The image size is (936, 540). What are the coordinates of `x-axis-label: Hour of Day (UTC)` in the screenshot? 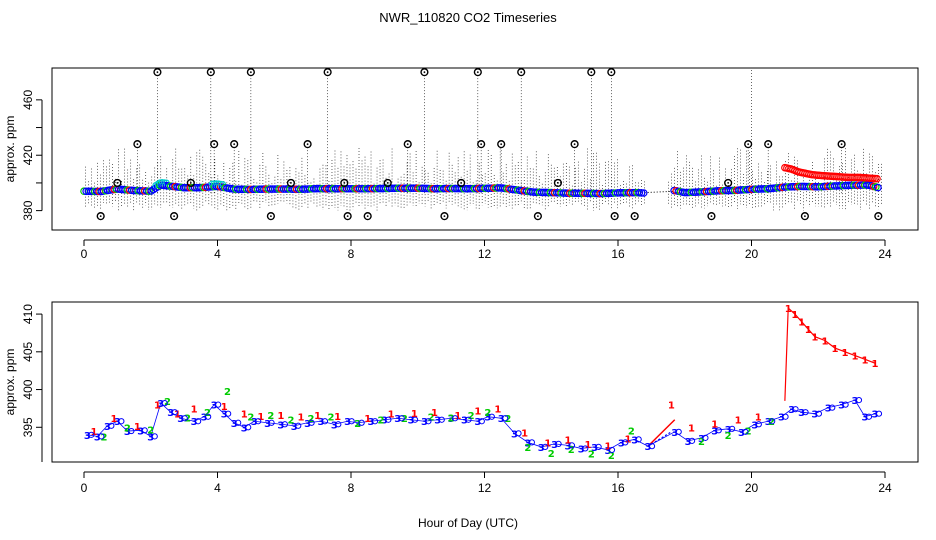 It's located at (468, 523).